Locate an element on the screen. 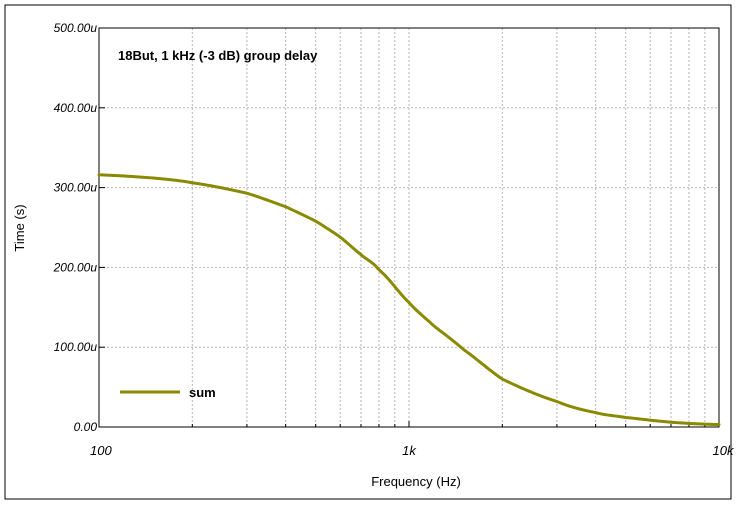 The width and height of the screenshot is (736, 511). y-axis-title: Time (s) is located at coordinates (19, 227).